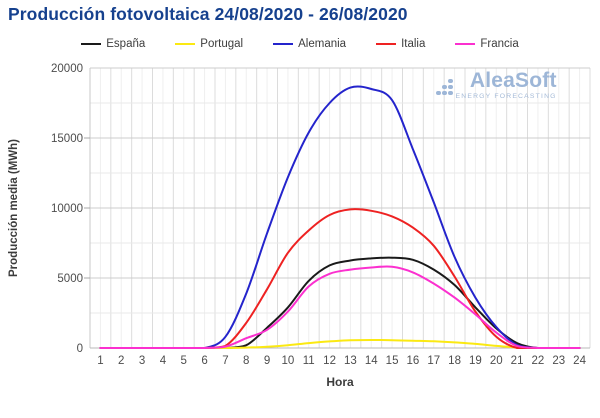 Image resolution: width=600 pixels, height=418 pixels. What do you see at coordinates (400, 44) in the screenshot?
I see `legend-item-italia: Italia` at bounding box center [400, 44].